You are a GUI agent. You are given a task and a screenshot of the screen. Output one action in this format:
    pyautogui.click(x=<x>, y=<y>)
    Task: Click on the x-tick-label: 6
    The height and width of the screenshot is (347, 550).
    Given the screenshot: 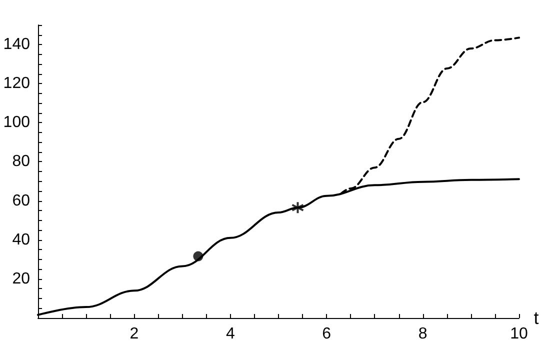 What is the action you would take?
    pyautogui.click(x=327, y=334)
    